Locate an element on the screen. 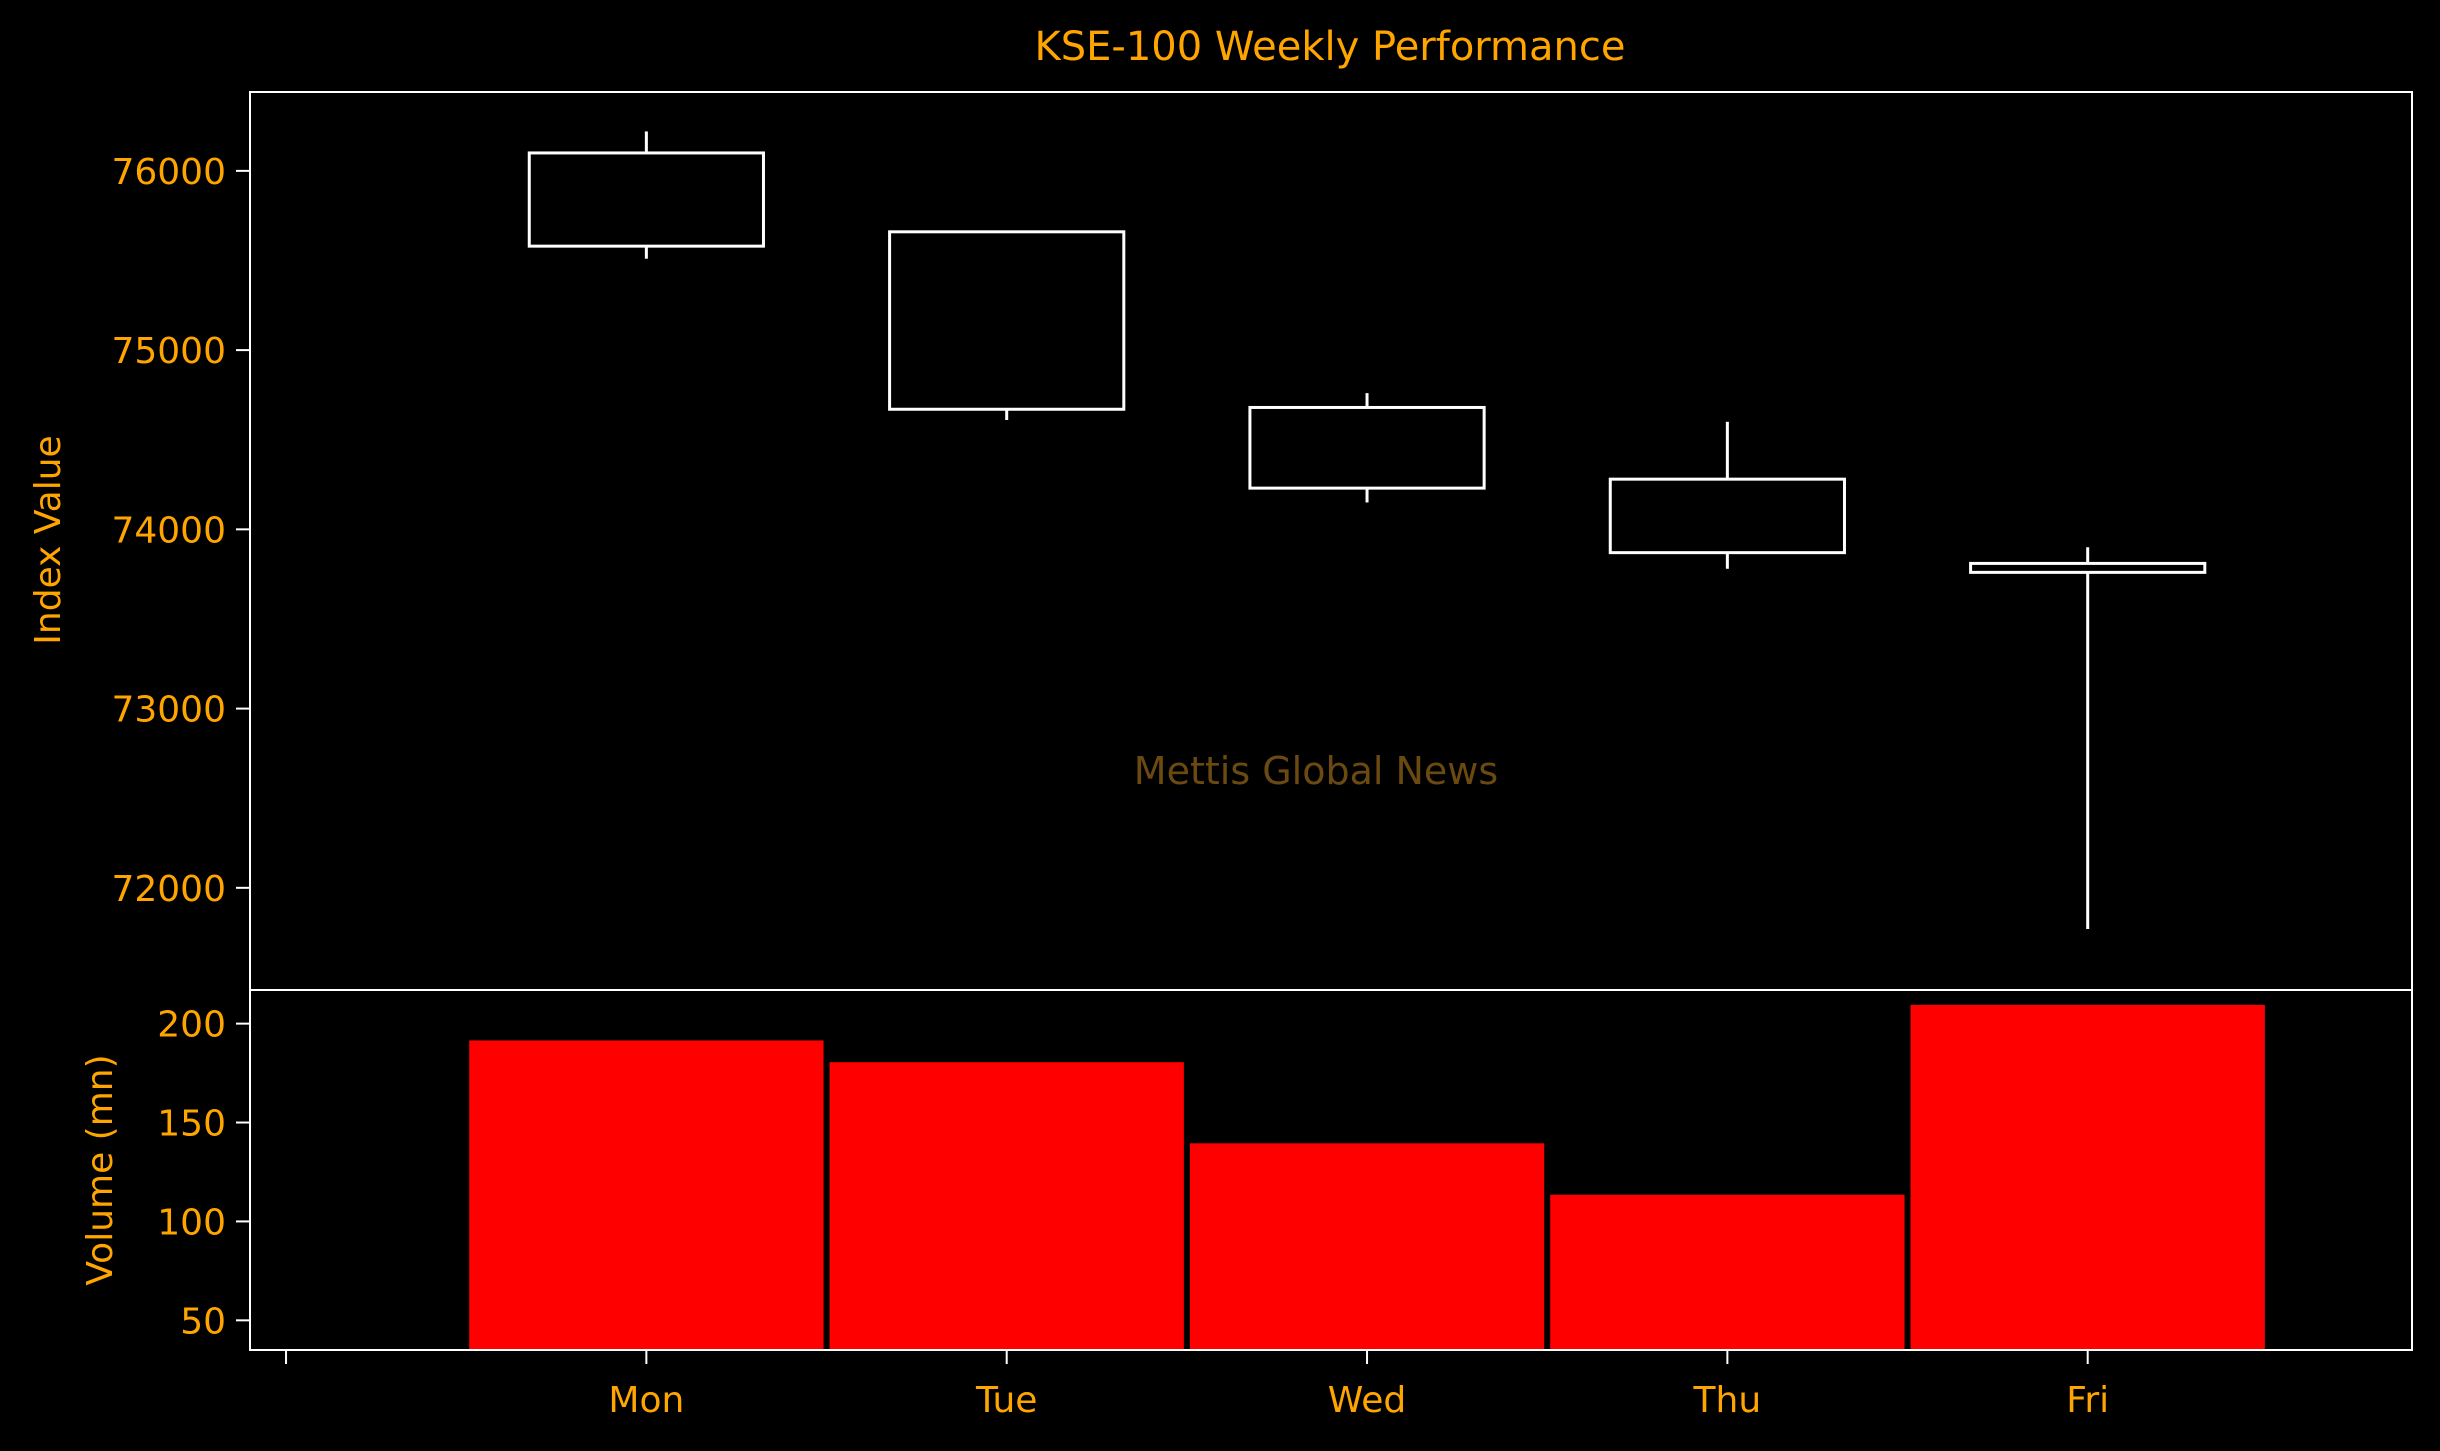 This screenshot has height=1451, width=2440. volume-tick-label-200: 200 is located at coordinates (191, 1025).